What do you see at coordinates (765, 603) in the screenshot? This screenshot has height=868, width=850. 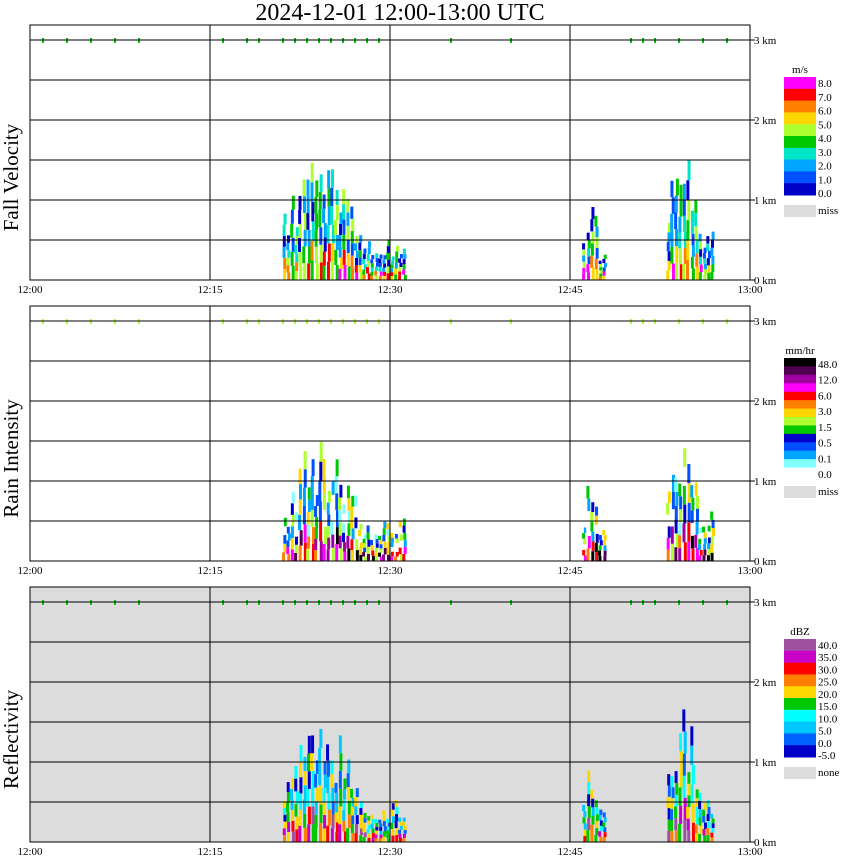 I see `height-tick-label: 3 km` at bounding box center [765, 603].